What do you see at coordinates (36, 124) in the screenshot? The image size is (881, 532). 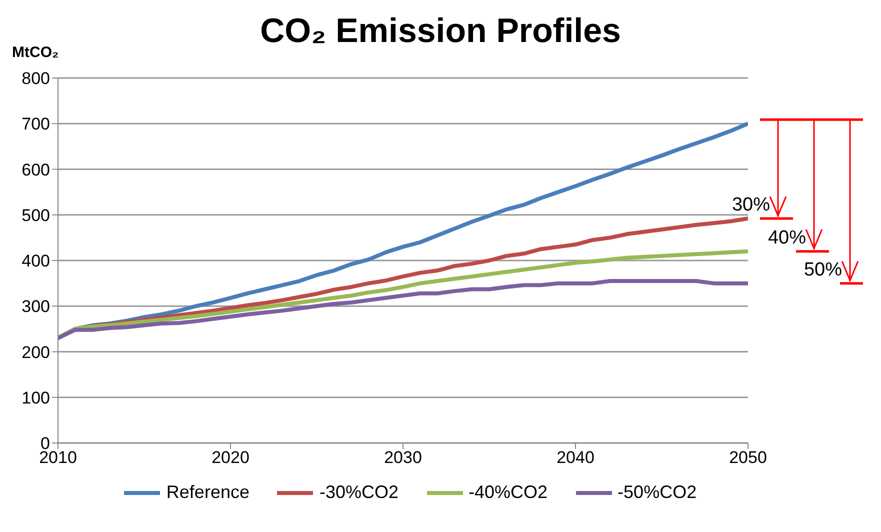 I see `y-tick-label: 700` at bounding box center [36, 124].